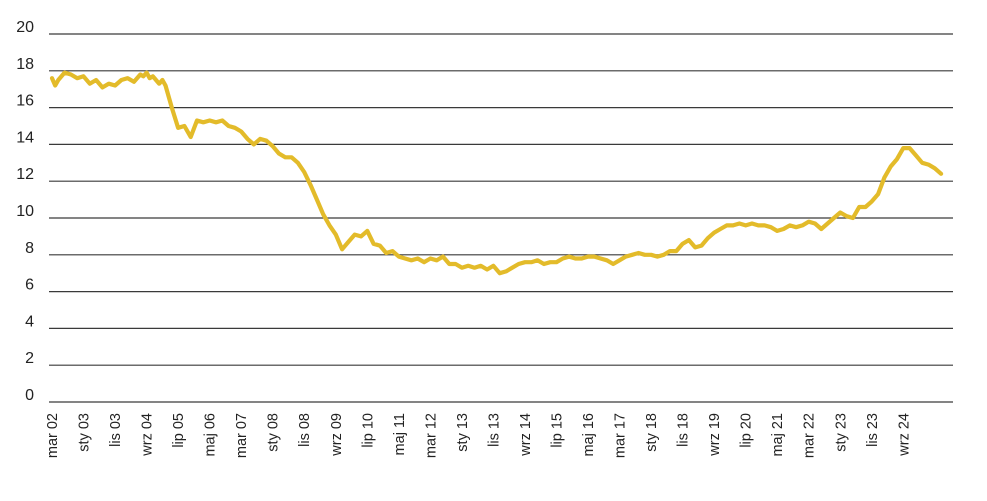 Image resolution: width=987 pixels, height=501 pixels. What do you see at coordinates (431, 435) in the screenshot?
I see `x-tick-label: mar 12` at bounding box center [431, 435].